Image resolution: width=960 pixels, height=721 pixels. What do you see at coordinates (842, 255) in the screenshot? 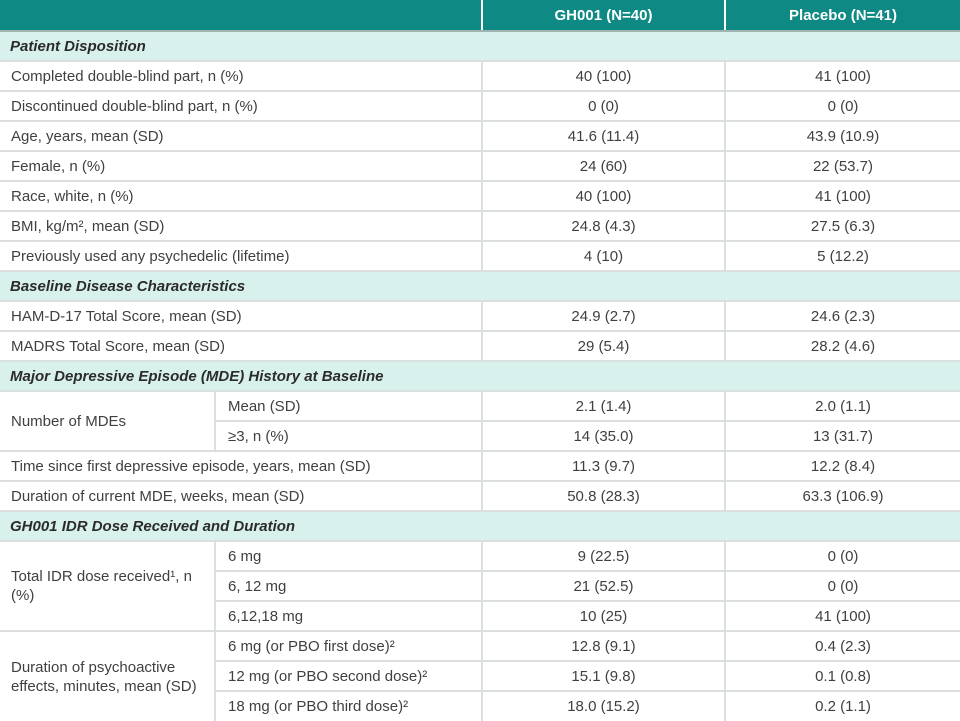
I see `placebo-value: 5 (12.2)` at bounding box center [842, 255].